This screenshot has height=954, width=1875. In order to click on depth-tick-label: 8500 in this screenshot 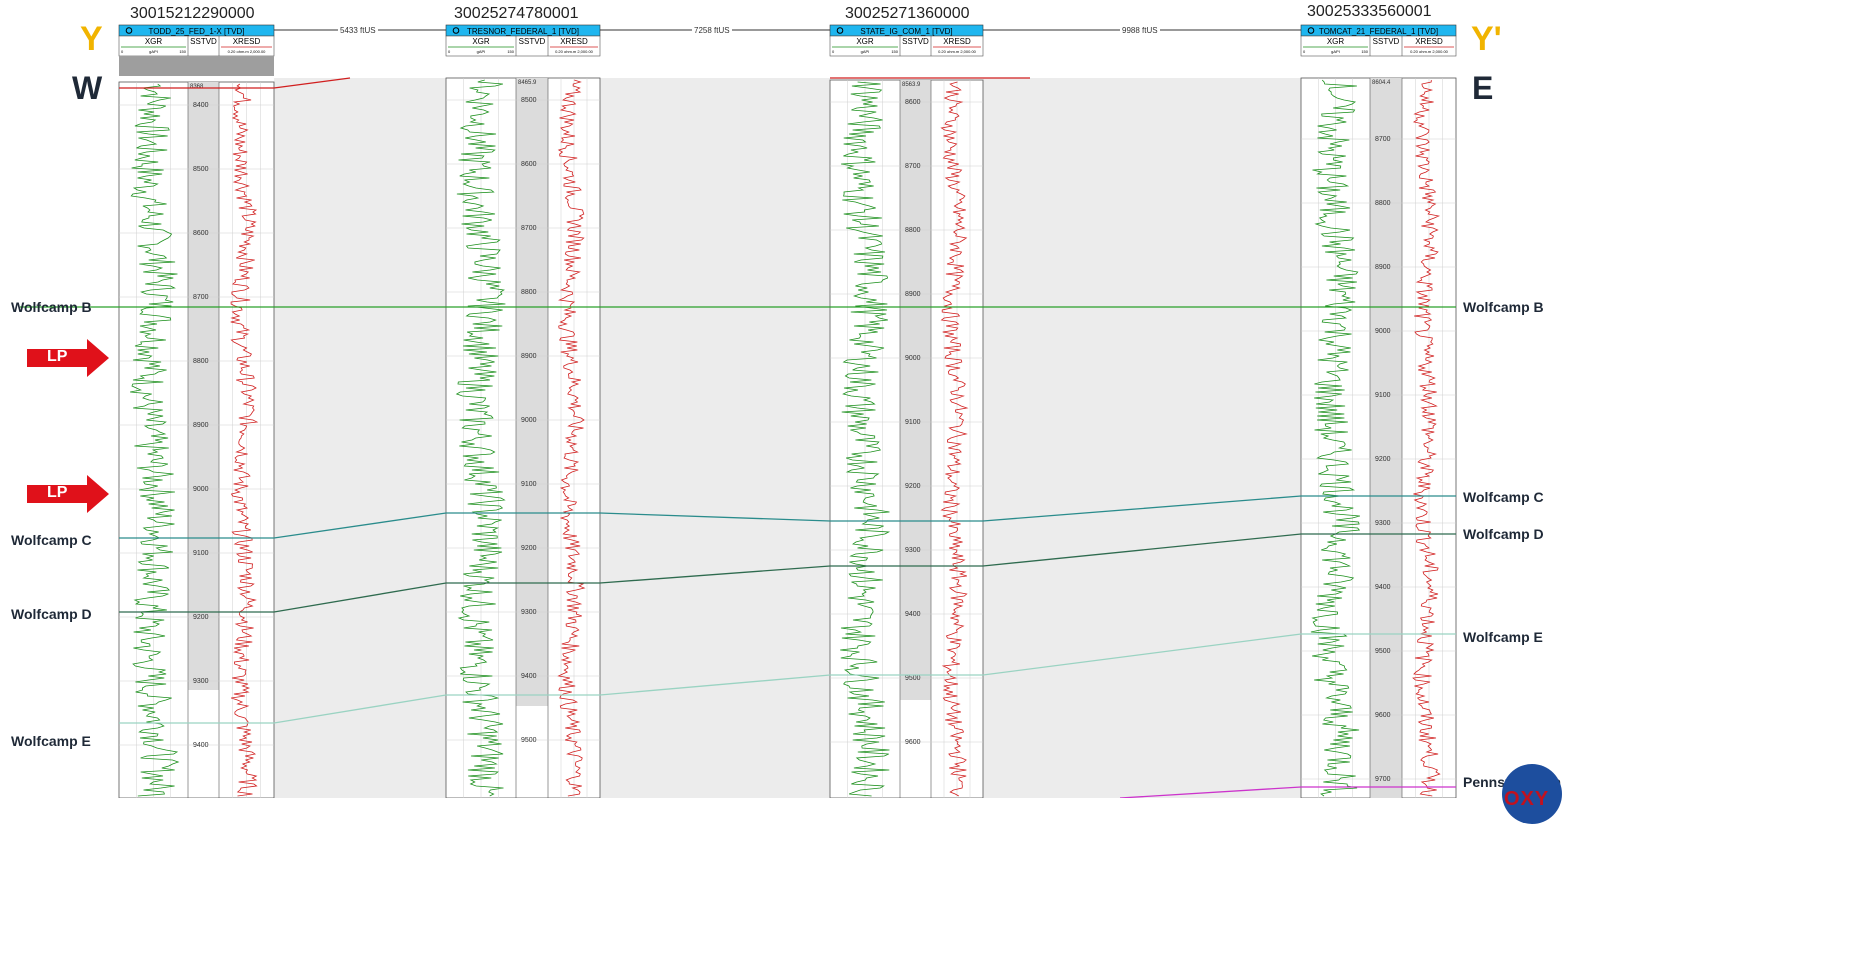, I will do `click(529, 100)`.